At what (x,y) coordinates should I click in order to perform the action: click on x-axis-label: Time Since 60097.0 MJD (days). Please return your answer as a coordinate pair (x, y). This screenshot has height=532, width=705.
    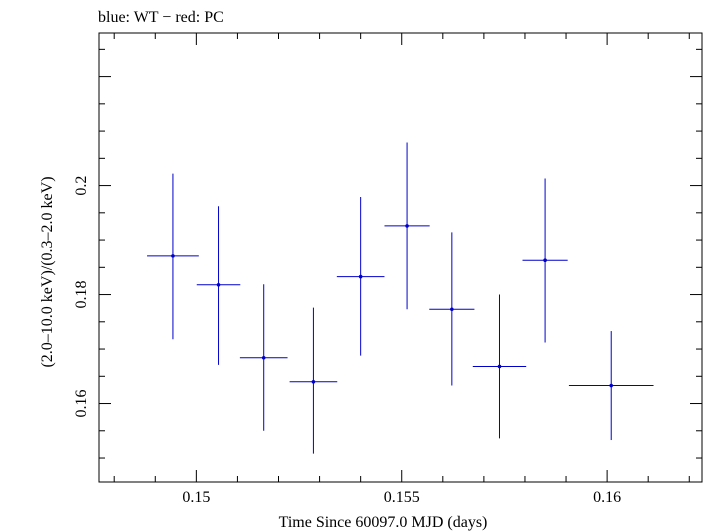
    Looking at the image, I should click on (383, 522).